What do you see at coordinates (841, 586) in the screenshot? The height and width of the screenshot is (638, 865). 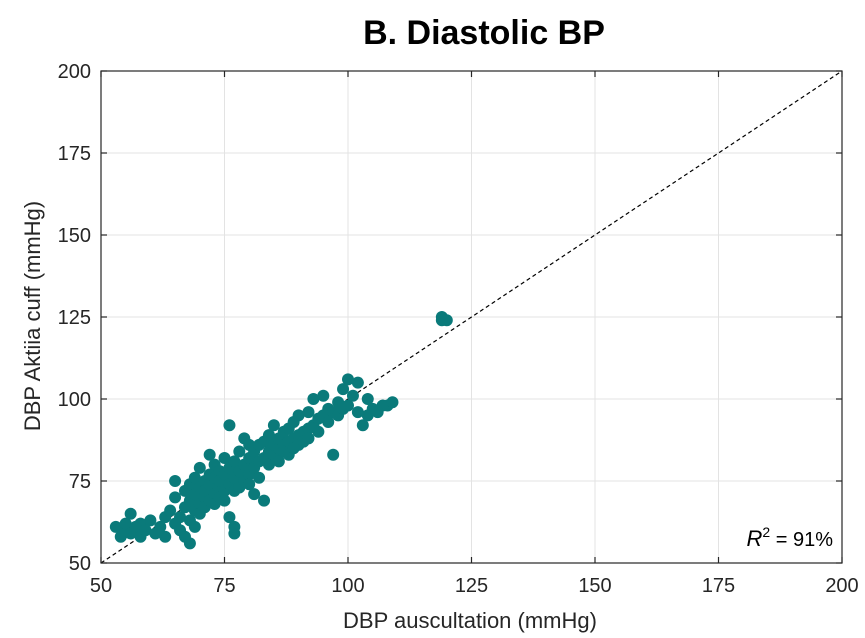 I see `x-tick-label: 200` at bounding box center [841, 586].